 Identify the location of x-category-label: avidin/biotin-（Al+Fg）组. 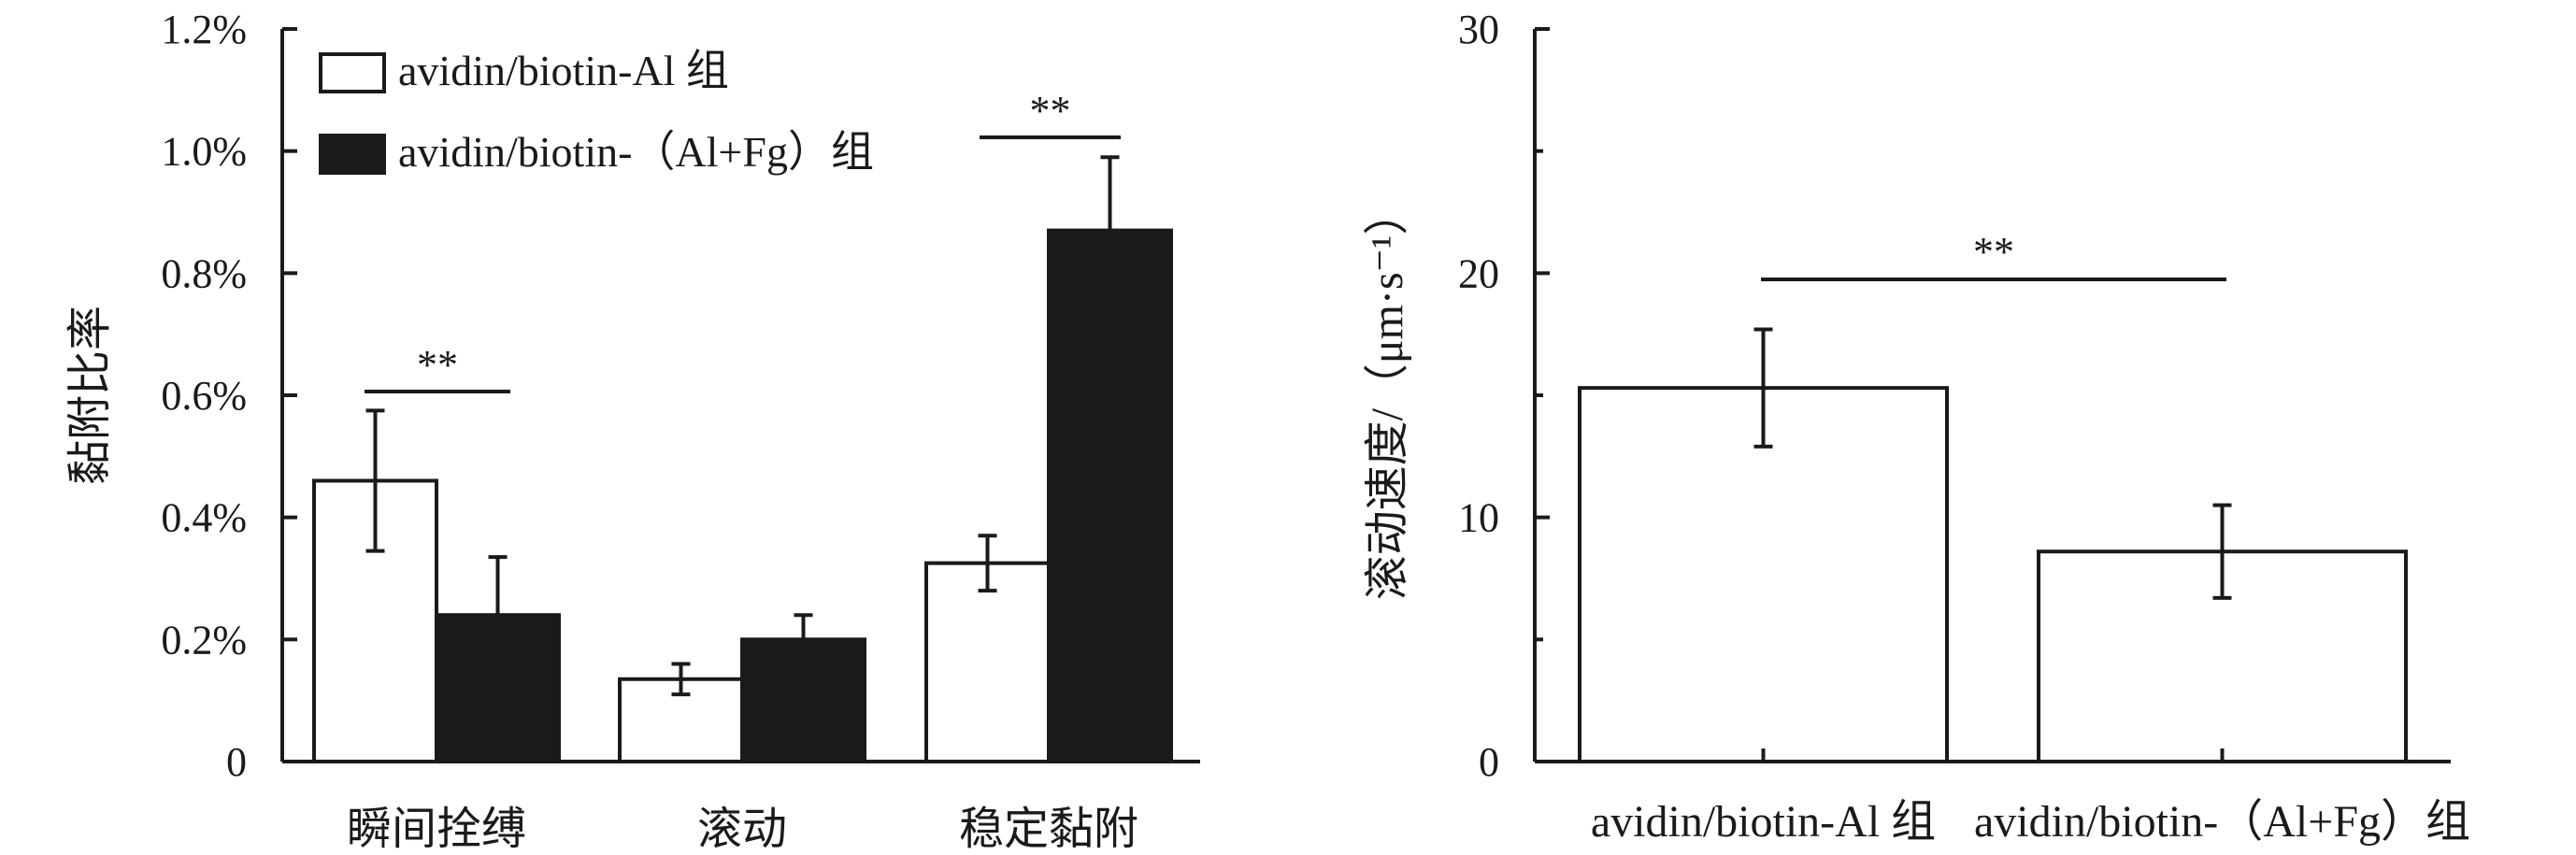
(2222, 822).